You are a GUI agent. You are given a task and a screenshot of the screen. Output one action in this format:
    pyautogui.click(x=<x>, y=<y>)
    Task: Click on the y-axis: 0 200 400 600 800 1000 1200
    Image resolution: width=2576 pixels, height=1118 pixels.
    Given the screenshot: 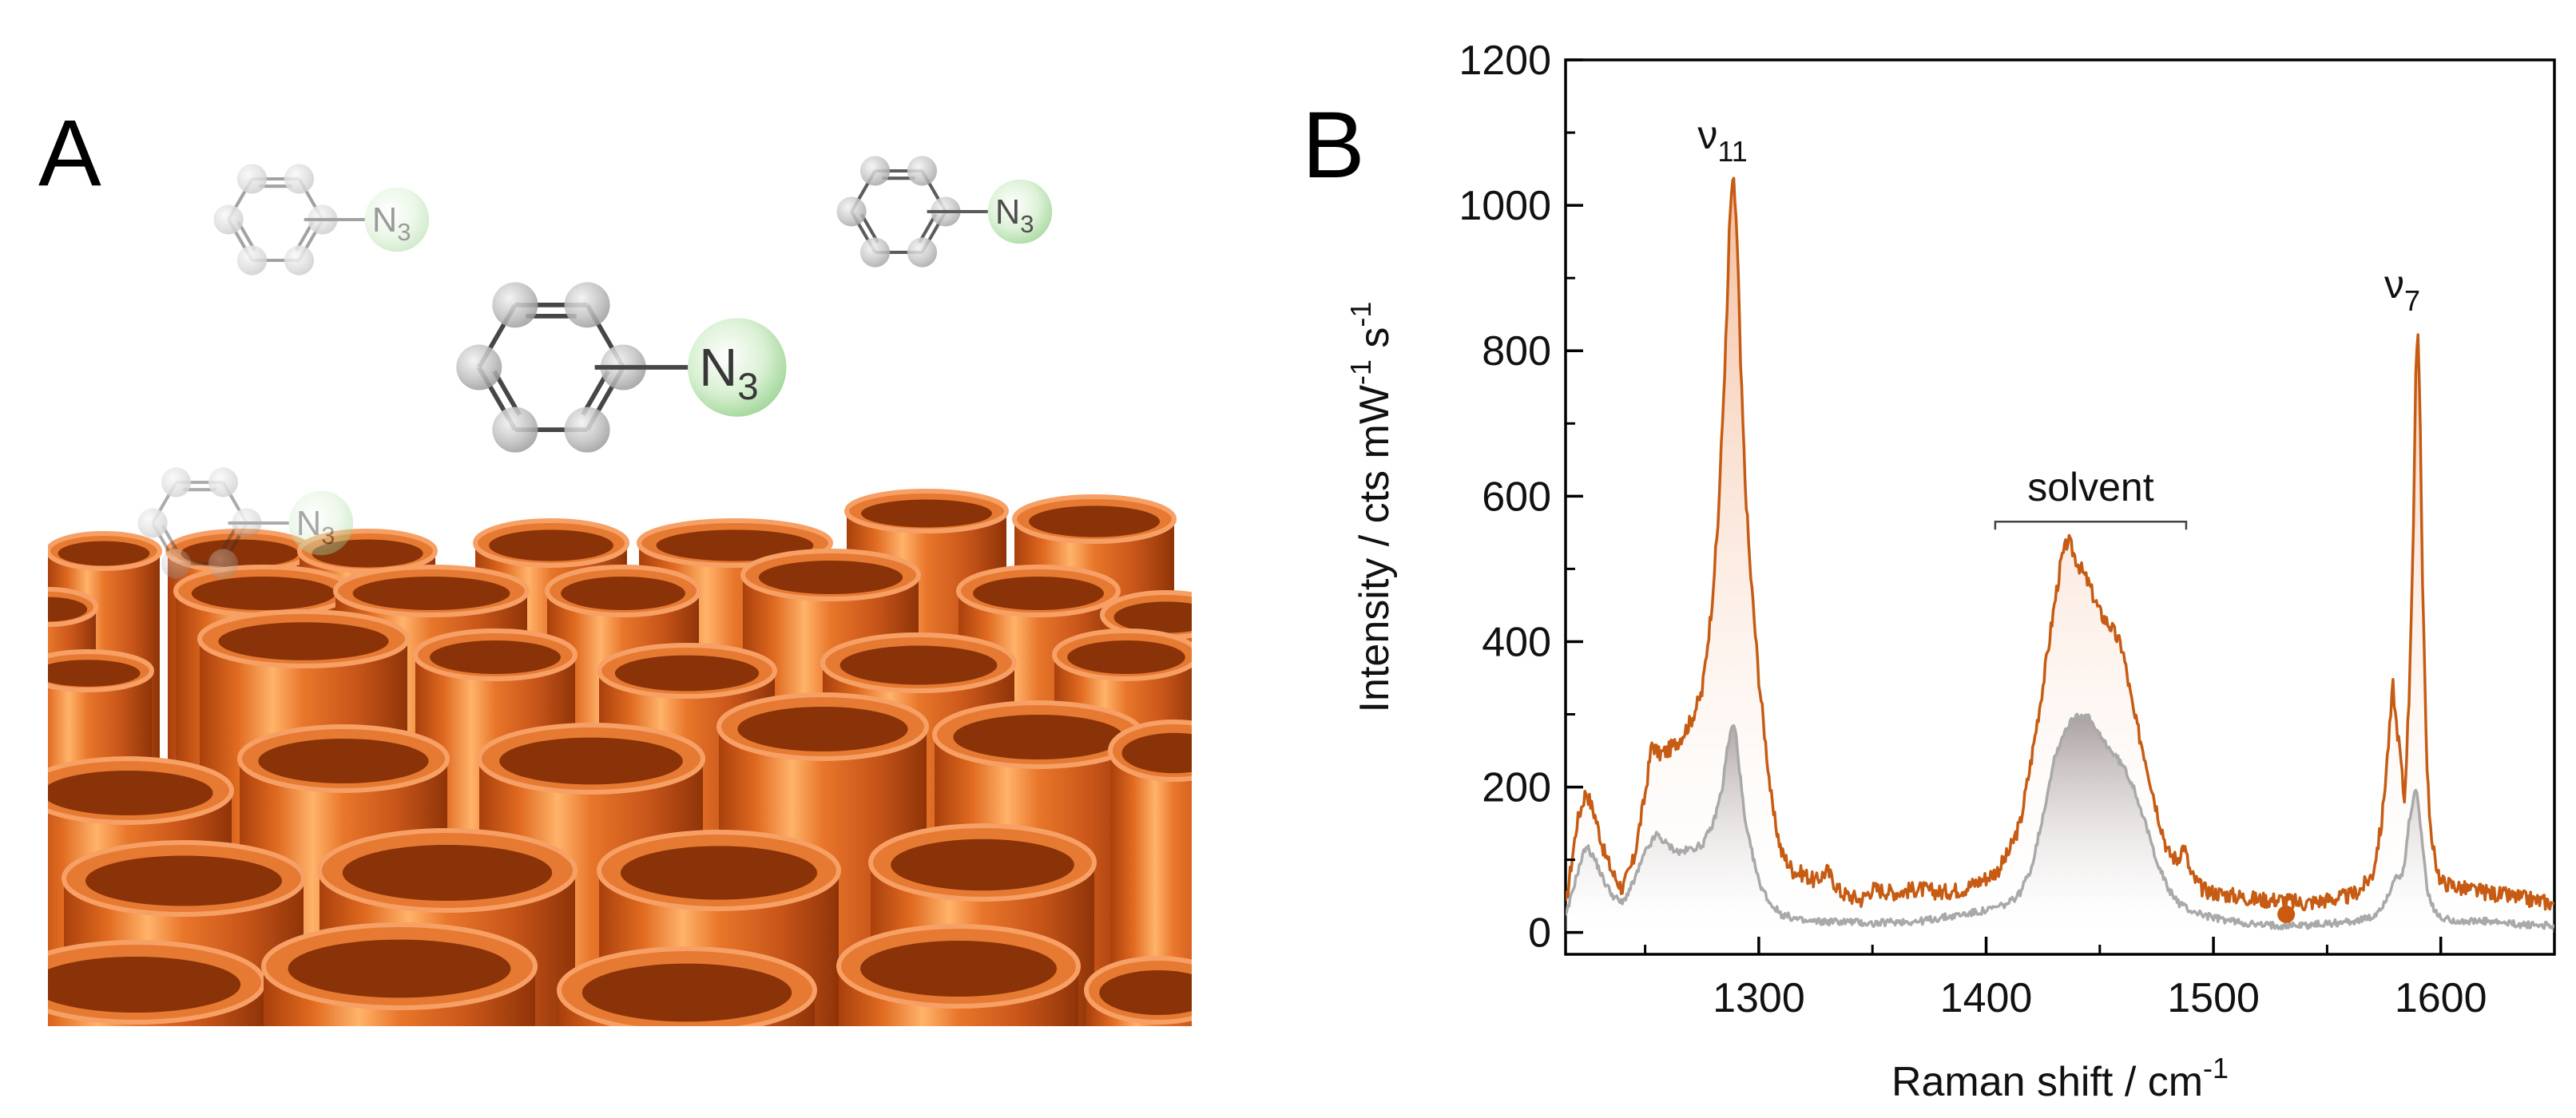 What is the action you would take?
    pyautogui.click(x=1521, y=497)
    